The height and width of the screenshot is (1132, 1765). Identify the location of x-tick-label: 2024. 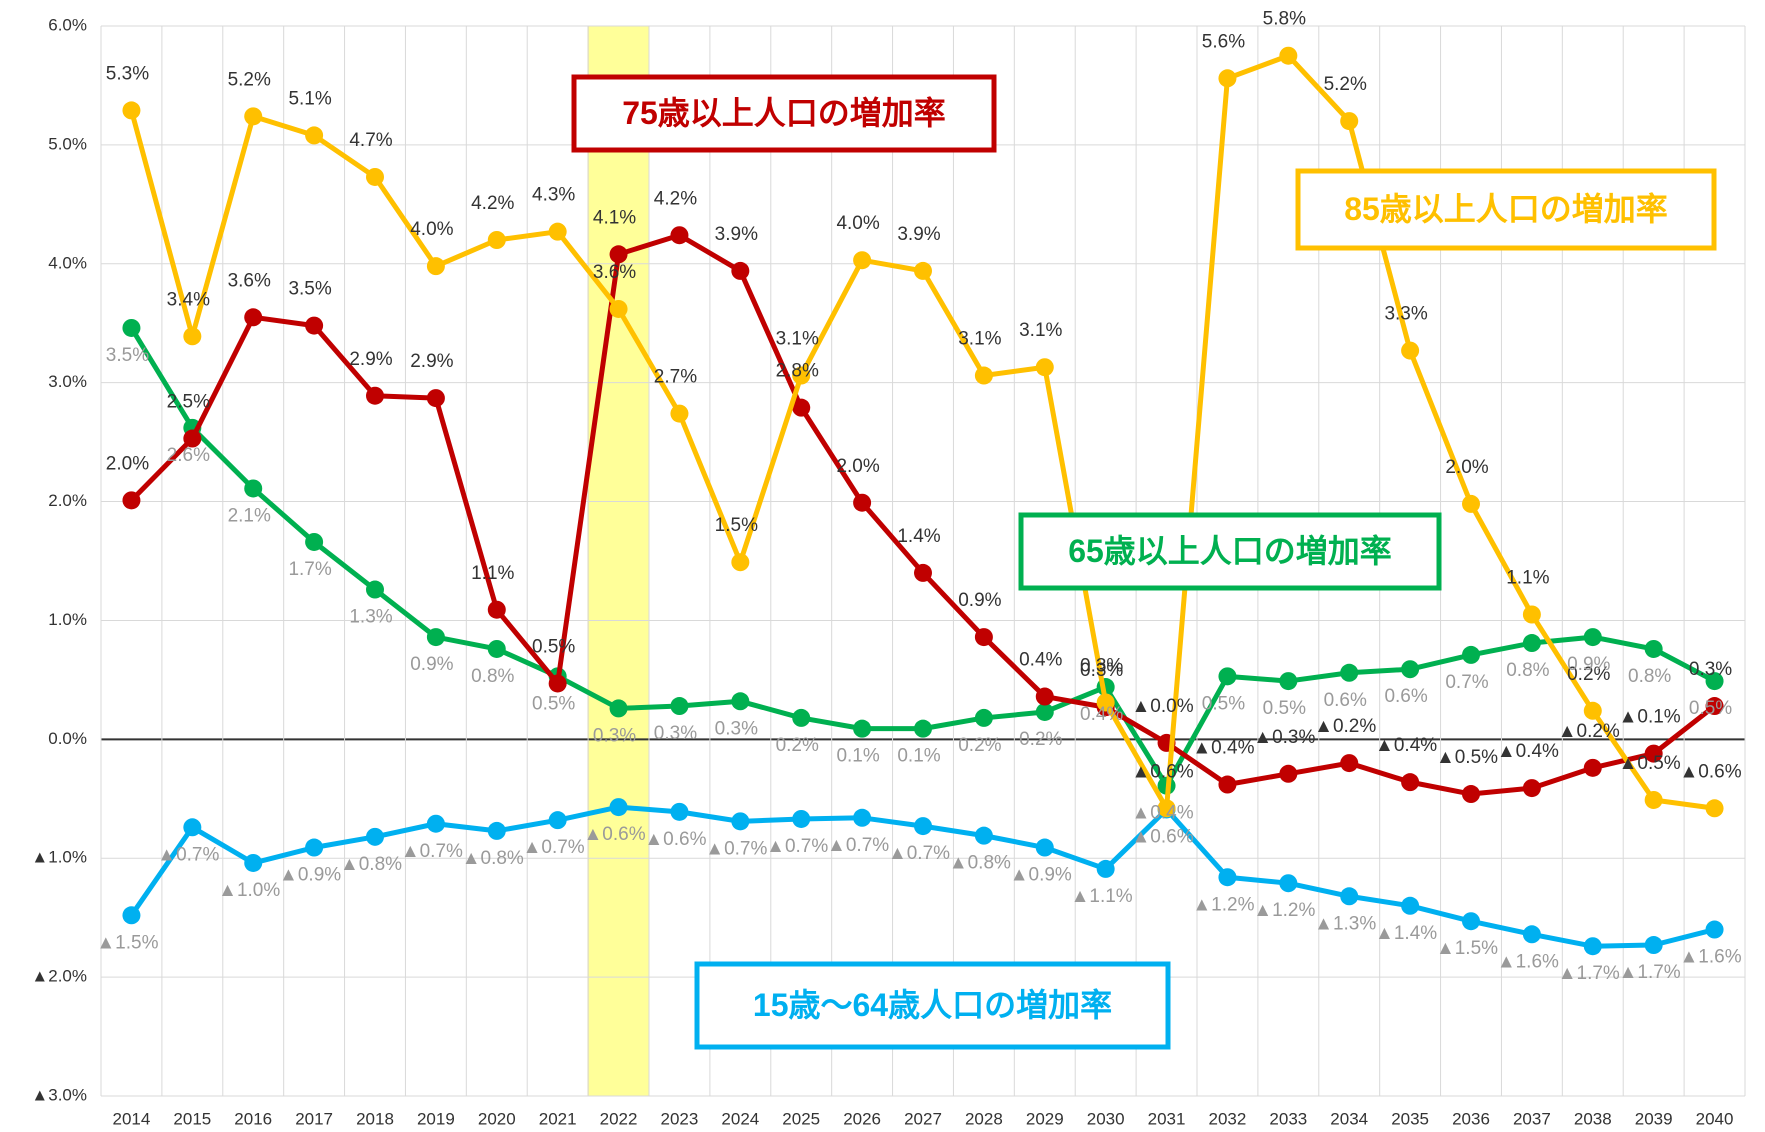
(740, 1118).